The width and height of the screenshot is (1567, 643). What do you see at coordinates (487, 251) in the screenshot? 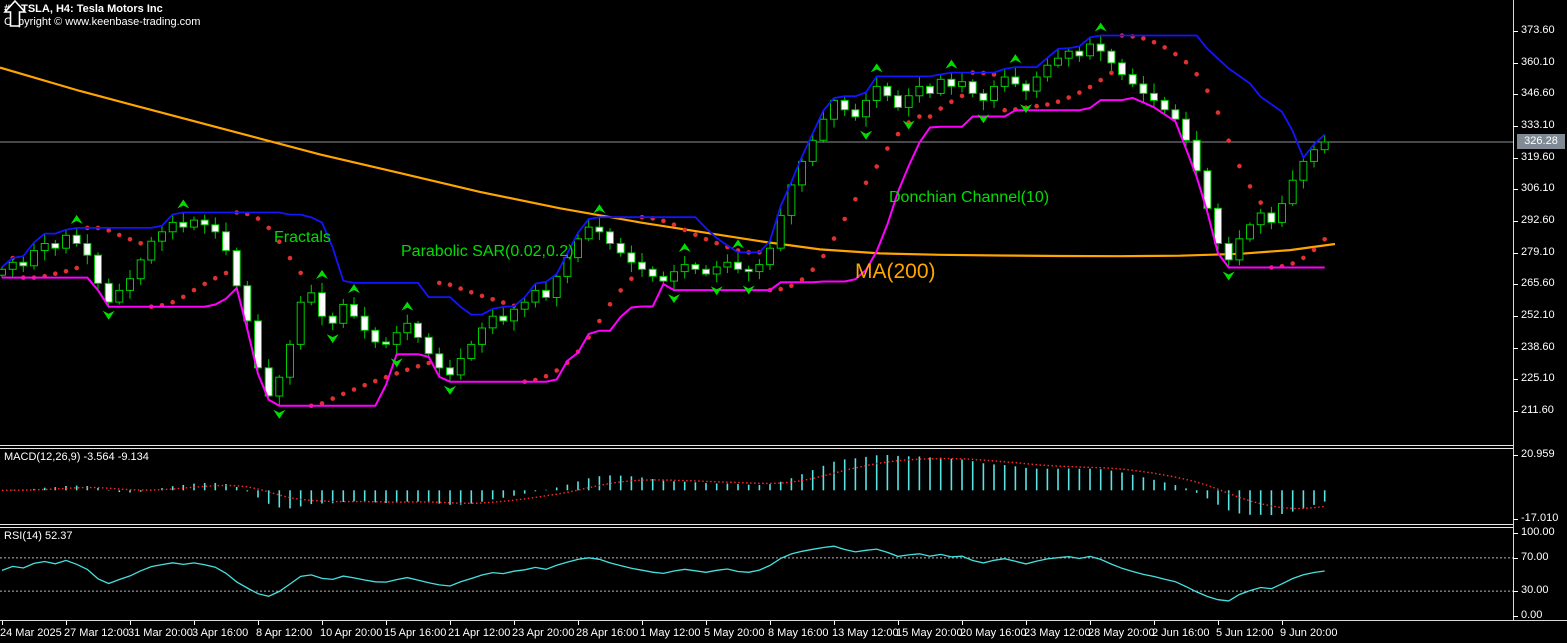
I see `parabolic-sar-label: Parabolic SAR(0.02,0.2)` at bounding box center [487, 251].